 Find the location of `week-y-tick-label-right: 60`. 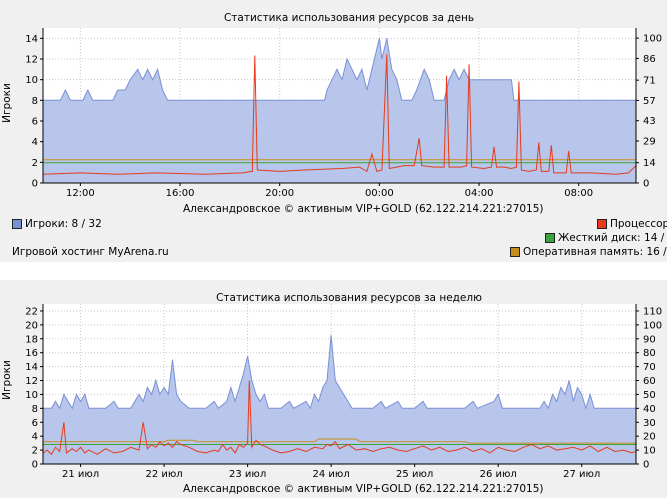

week-y-tick-label-right: 60 is located at coordinates (649, 381).